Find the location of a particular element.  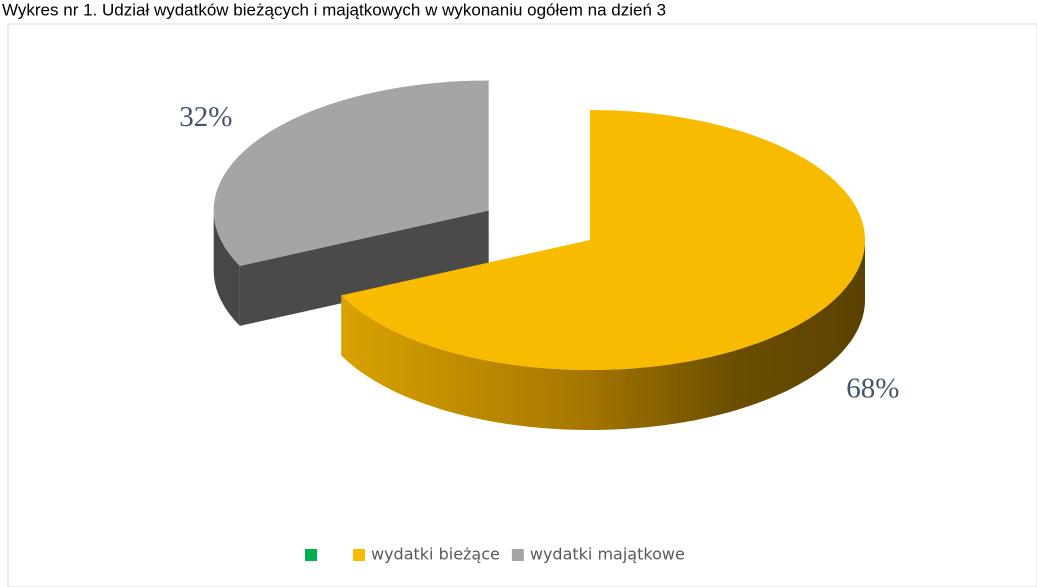

legend-label: wydatki bieżące is located at coordinates (435, 554).